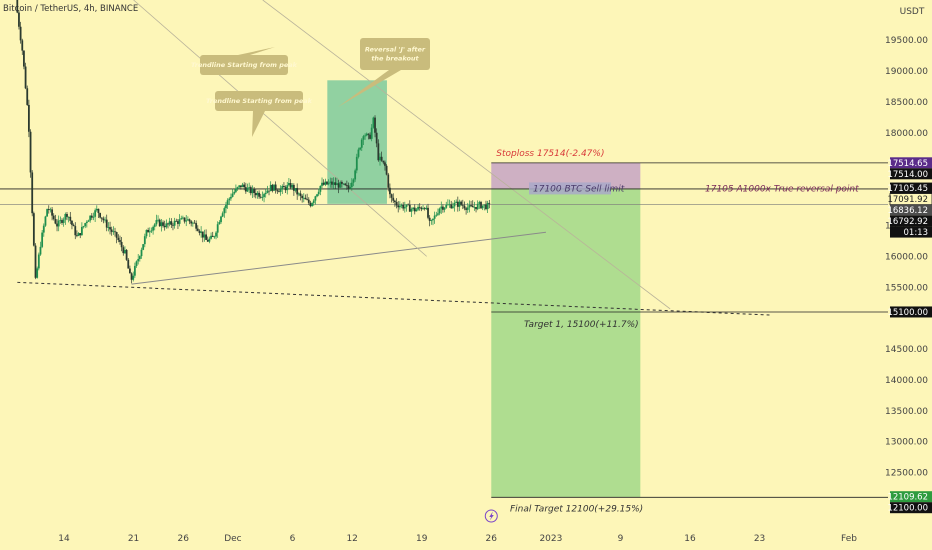  Describe the element at coordinates (849, 539) in the screenshot. I see `x-axis-tick-label: Feb` at that location.